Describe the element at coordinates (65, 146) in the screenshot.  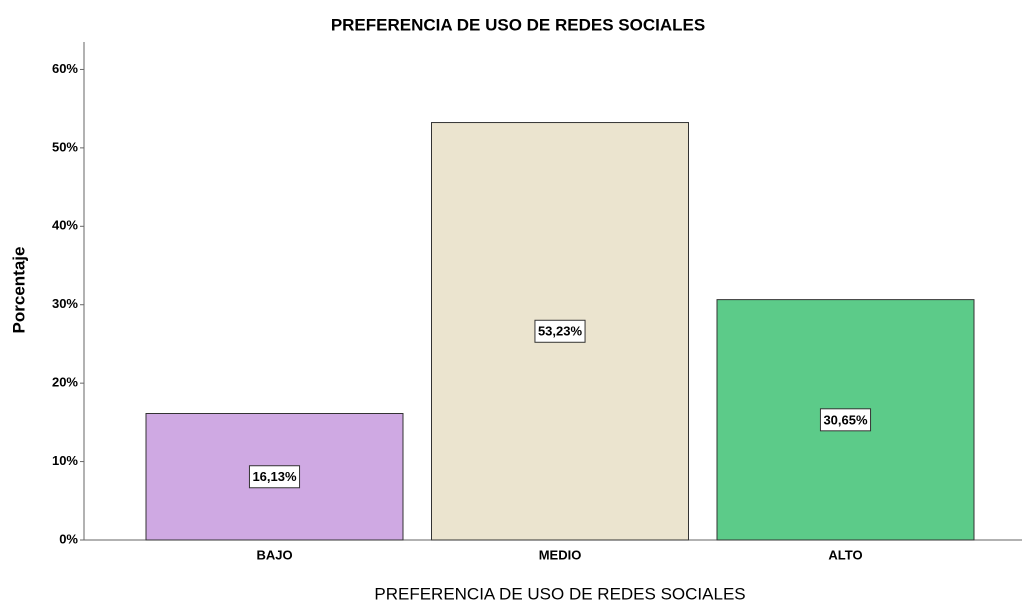
I see `y-tick-label: 50%` at that location.